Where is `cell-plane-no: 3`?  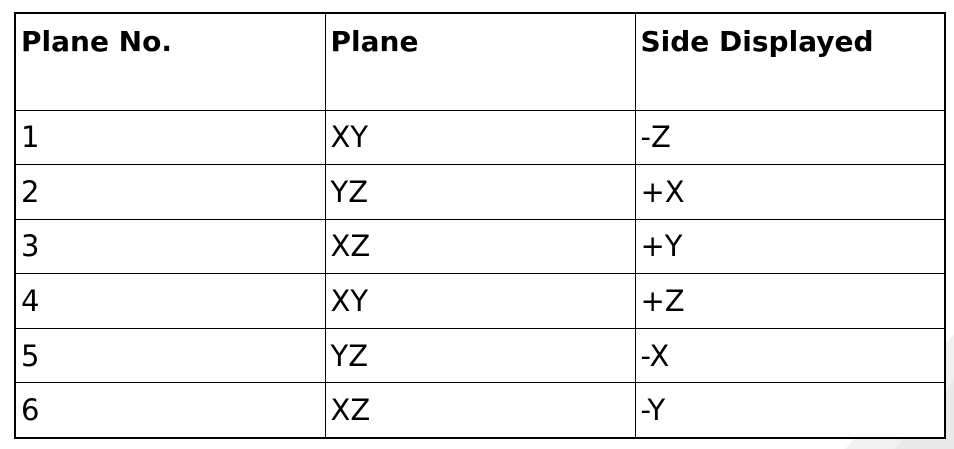
cell-plane-no: 3 is located at coordinates (170, 246).